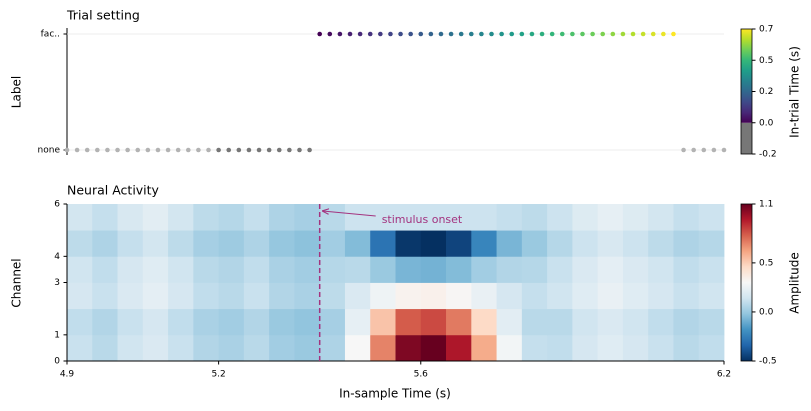  I want to click on y-tick-label: 3, so click(57, 283).